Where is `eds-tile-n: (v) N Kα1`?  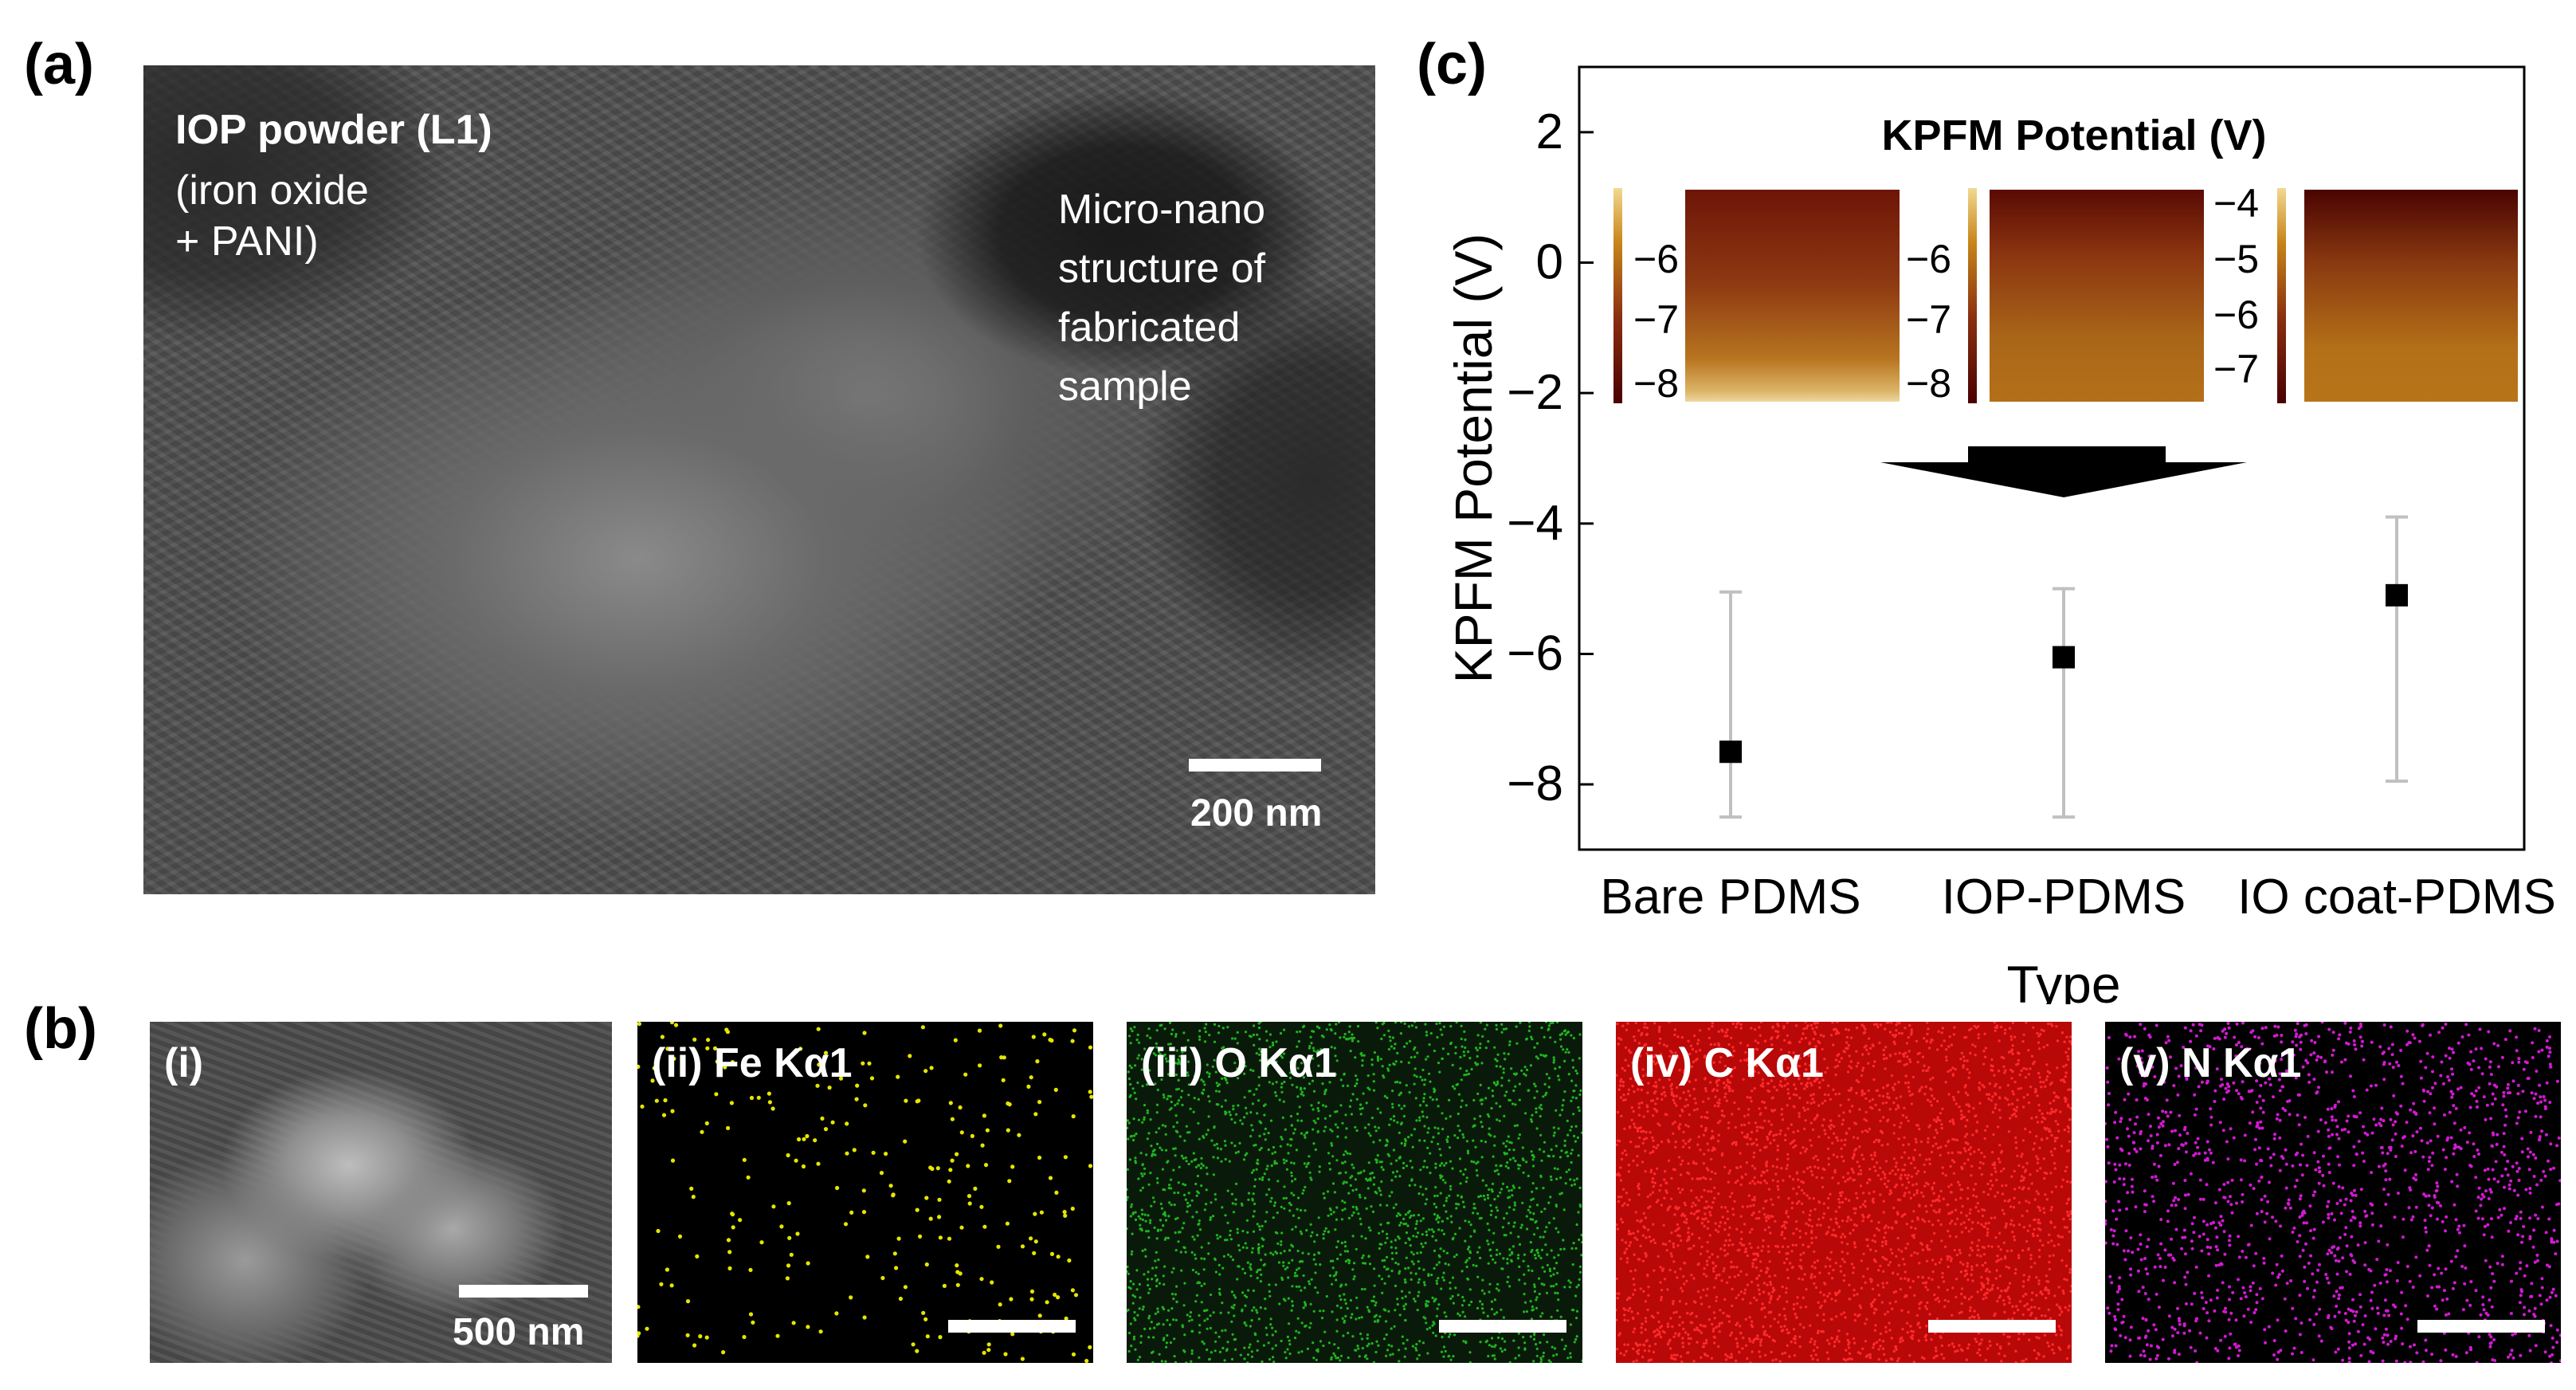 eds-tile-n: (v) N Kα1 is located at coordinates (2333, 1192).